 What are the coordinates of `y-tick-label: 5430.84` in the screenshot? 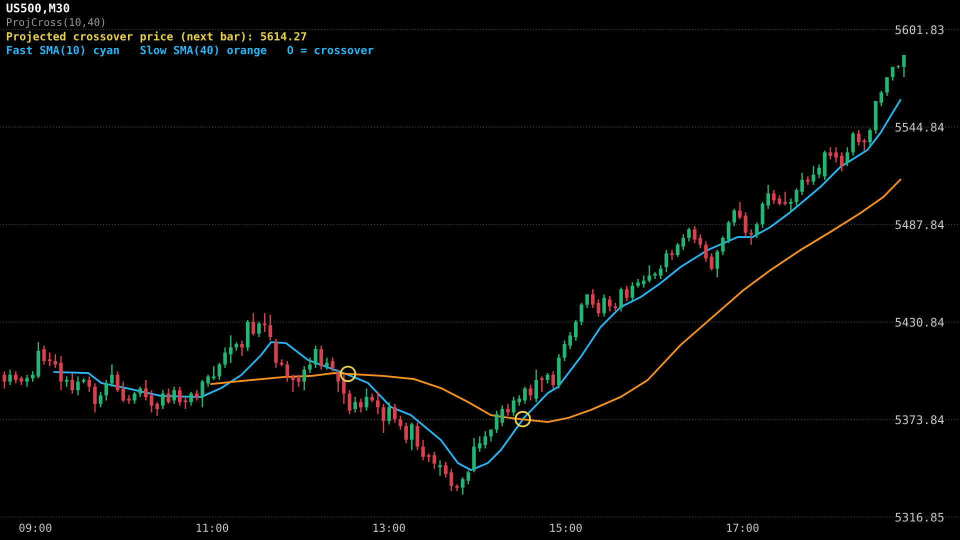 It's located at (920, 322).